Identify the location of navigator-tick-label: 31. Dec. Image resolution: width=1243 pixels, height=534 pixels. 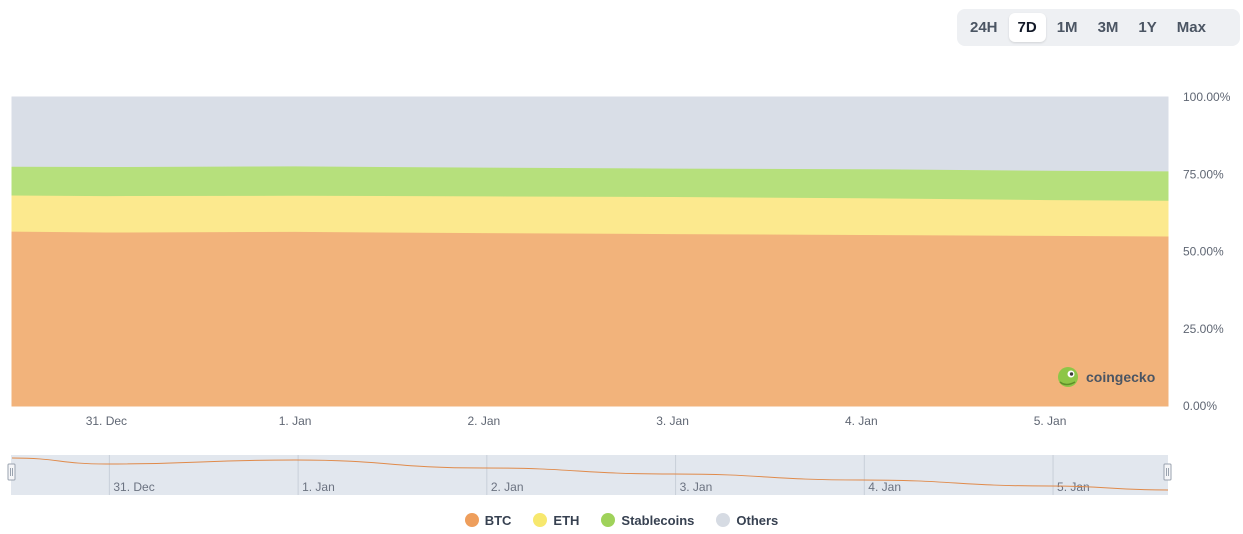
(133, 487).